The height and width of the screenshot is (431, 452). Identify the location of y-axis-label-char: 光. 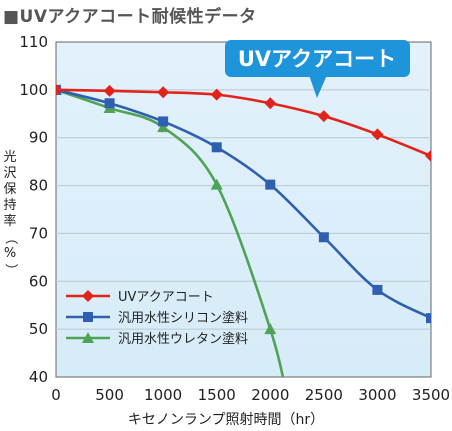
(10, 157).